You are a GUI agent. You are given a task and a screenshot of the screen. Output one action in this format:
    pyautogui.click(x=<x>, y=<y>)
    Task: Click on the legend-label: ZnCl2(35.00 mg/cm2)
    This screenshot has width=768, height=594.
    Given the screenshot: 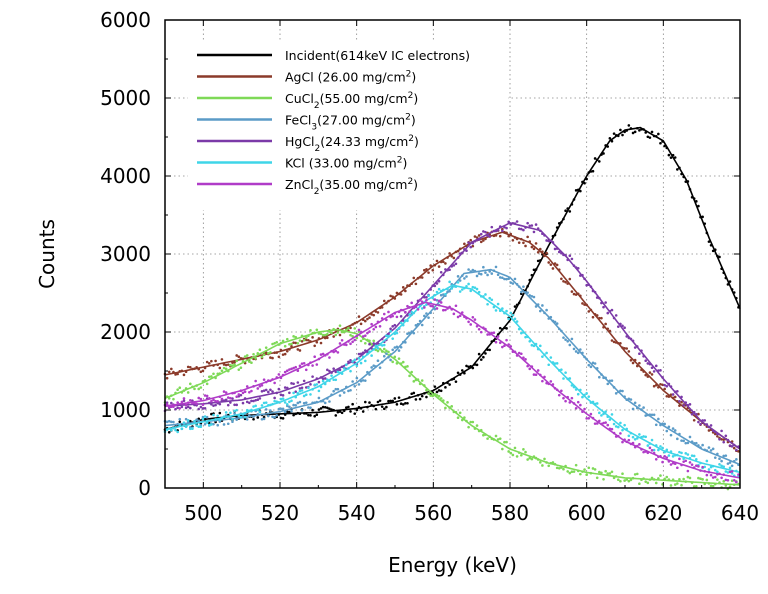 What is the action you would take?
    pyautogui.click(x=351, y=187)
    